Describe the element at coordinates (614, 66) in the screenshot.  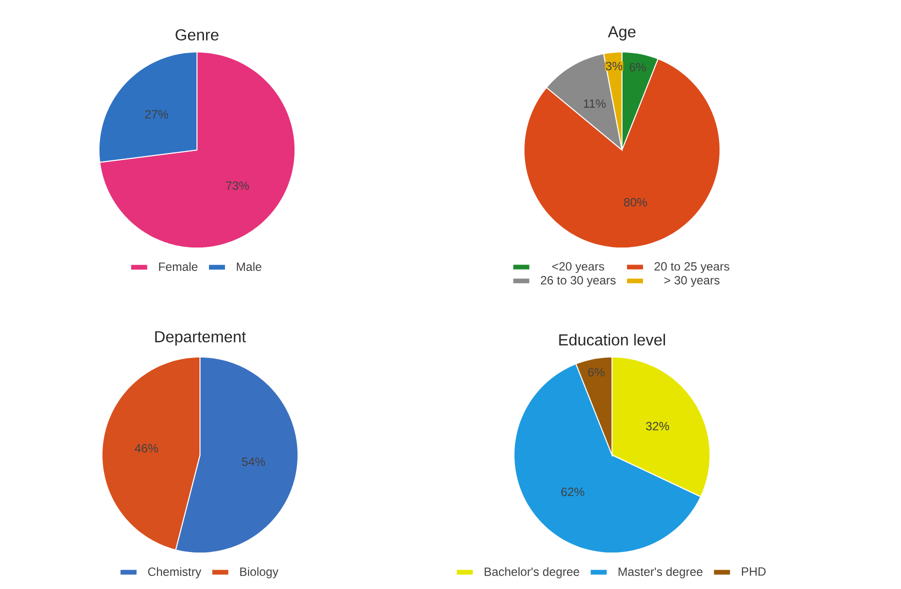
I see `data-label: 3%` at that location.